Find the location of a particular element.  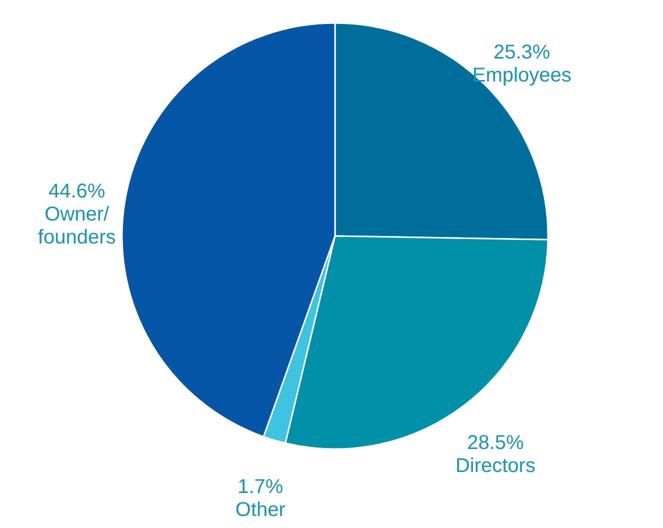

data-label: 1.7% is located at coordinates (261, 487).